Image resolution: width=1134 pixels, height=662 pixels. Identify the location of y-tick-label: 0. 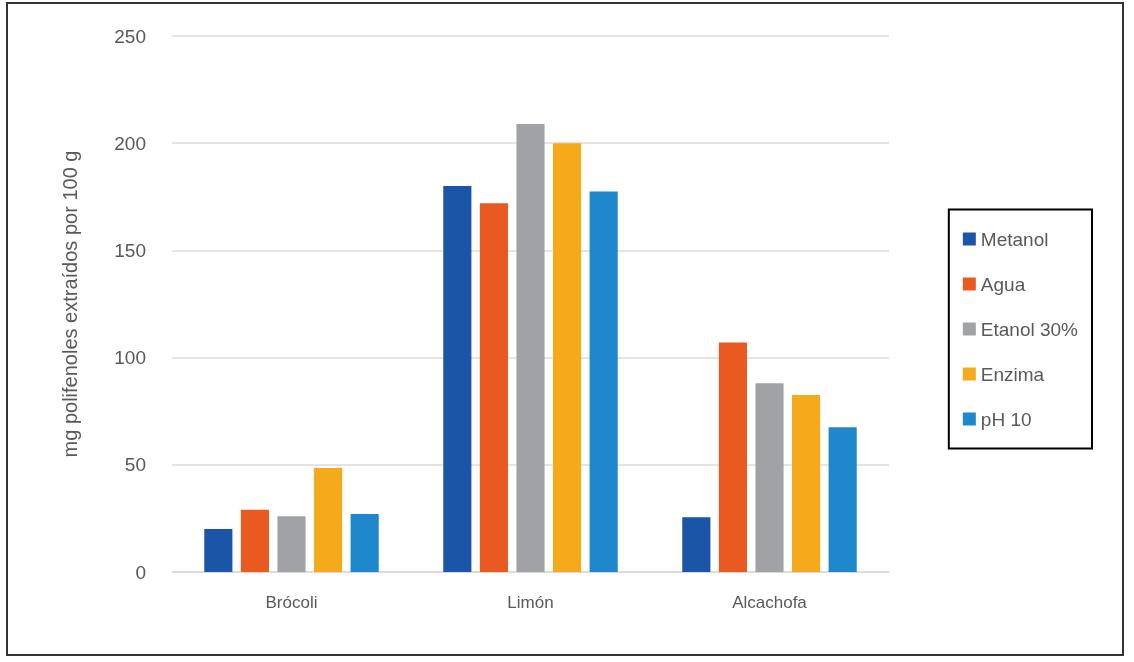
(140, 572).